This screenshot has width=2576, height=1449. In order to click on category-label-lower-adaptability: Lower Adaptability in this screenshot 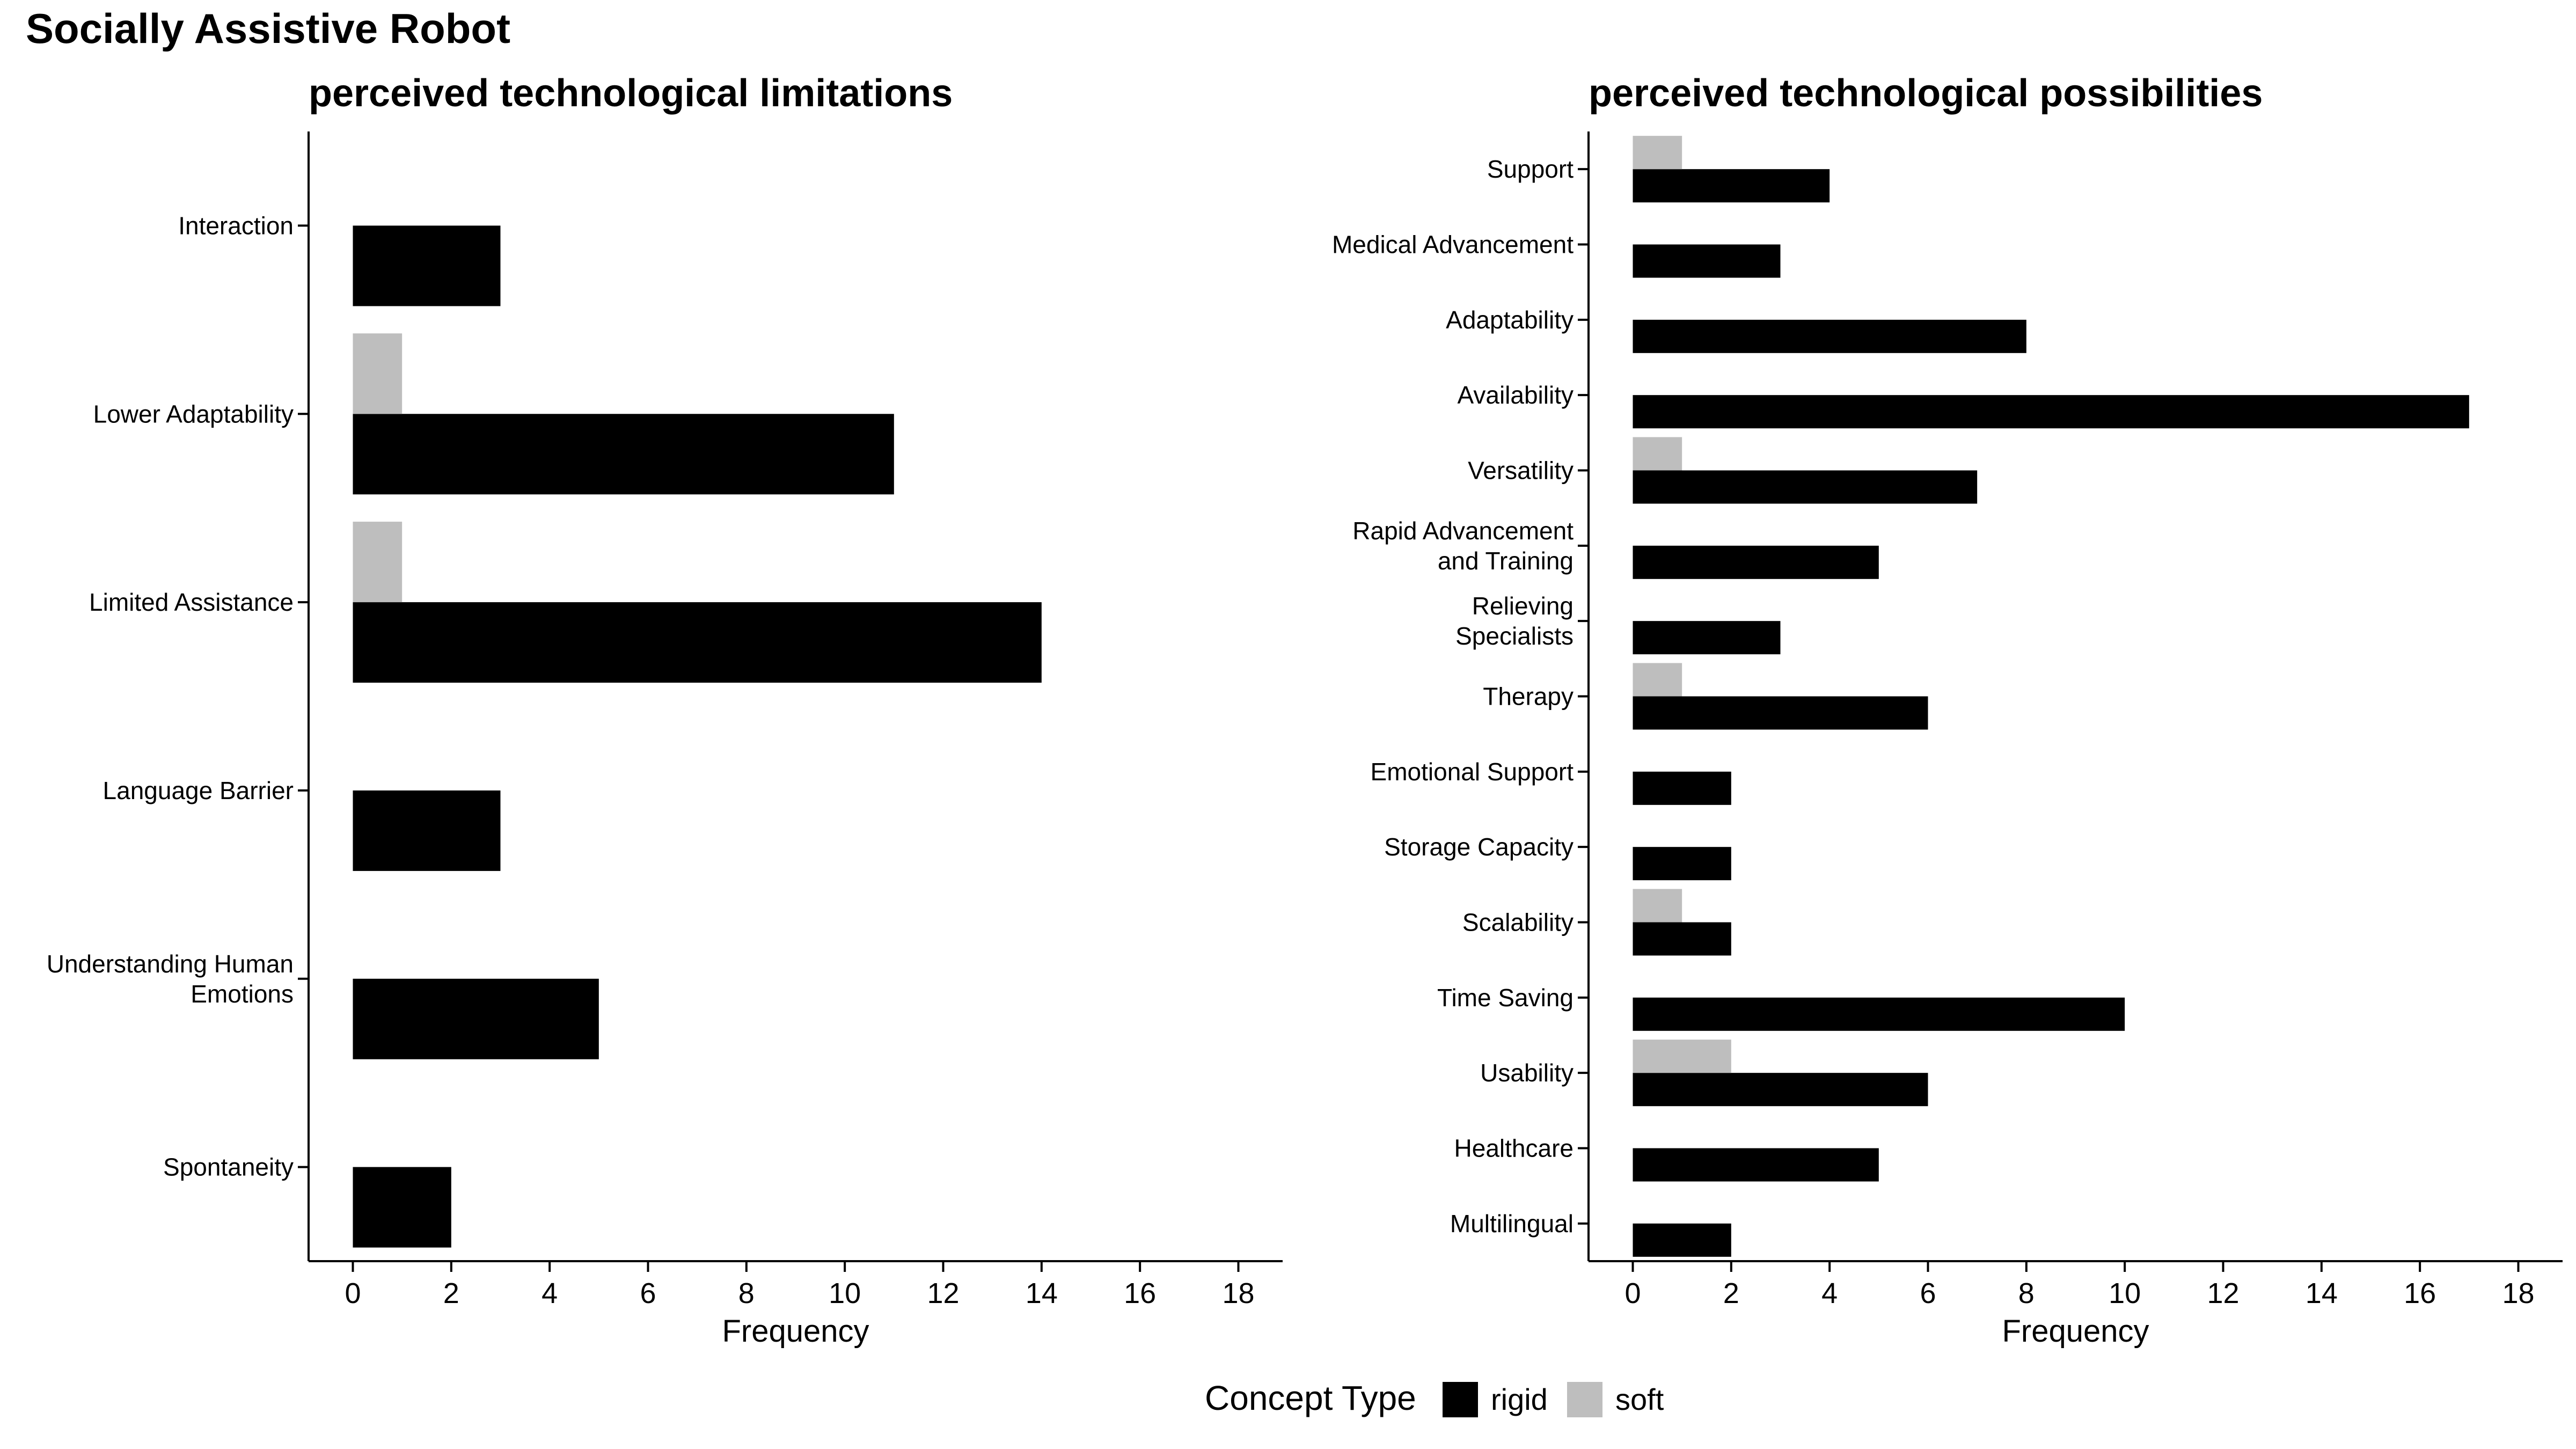, I will do `click(193, 414)`.